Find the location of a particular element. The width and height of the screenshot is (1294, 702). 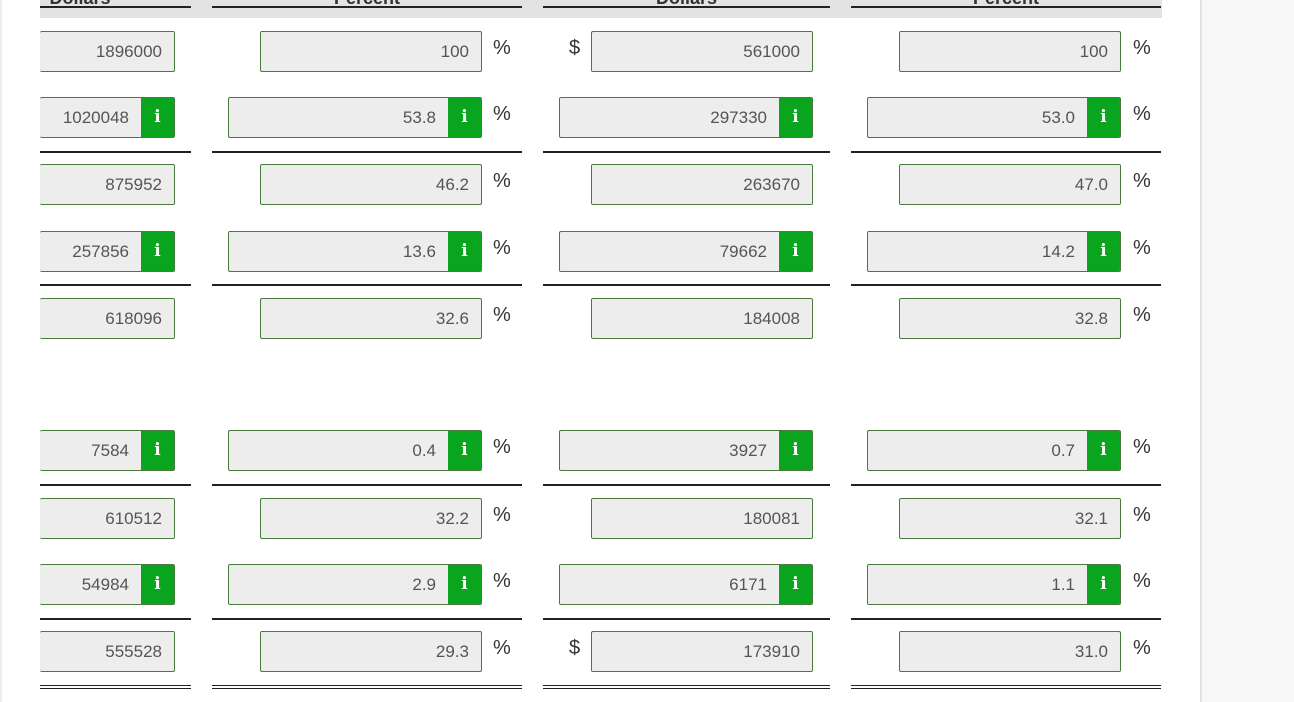

value-field-col3: 6171 i is located at coordinates (686, 584).